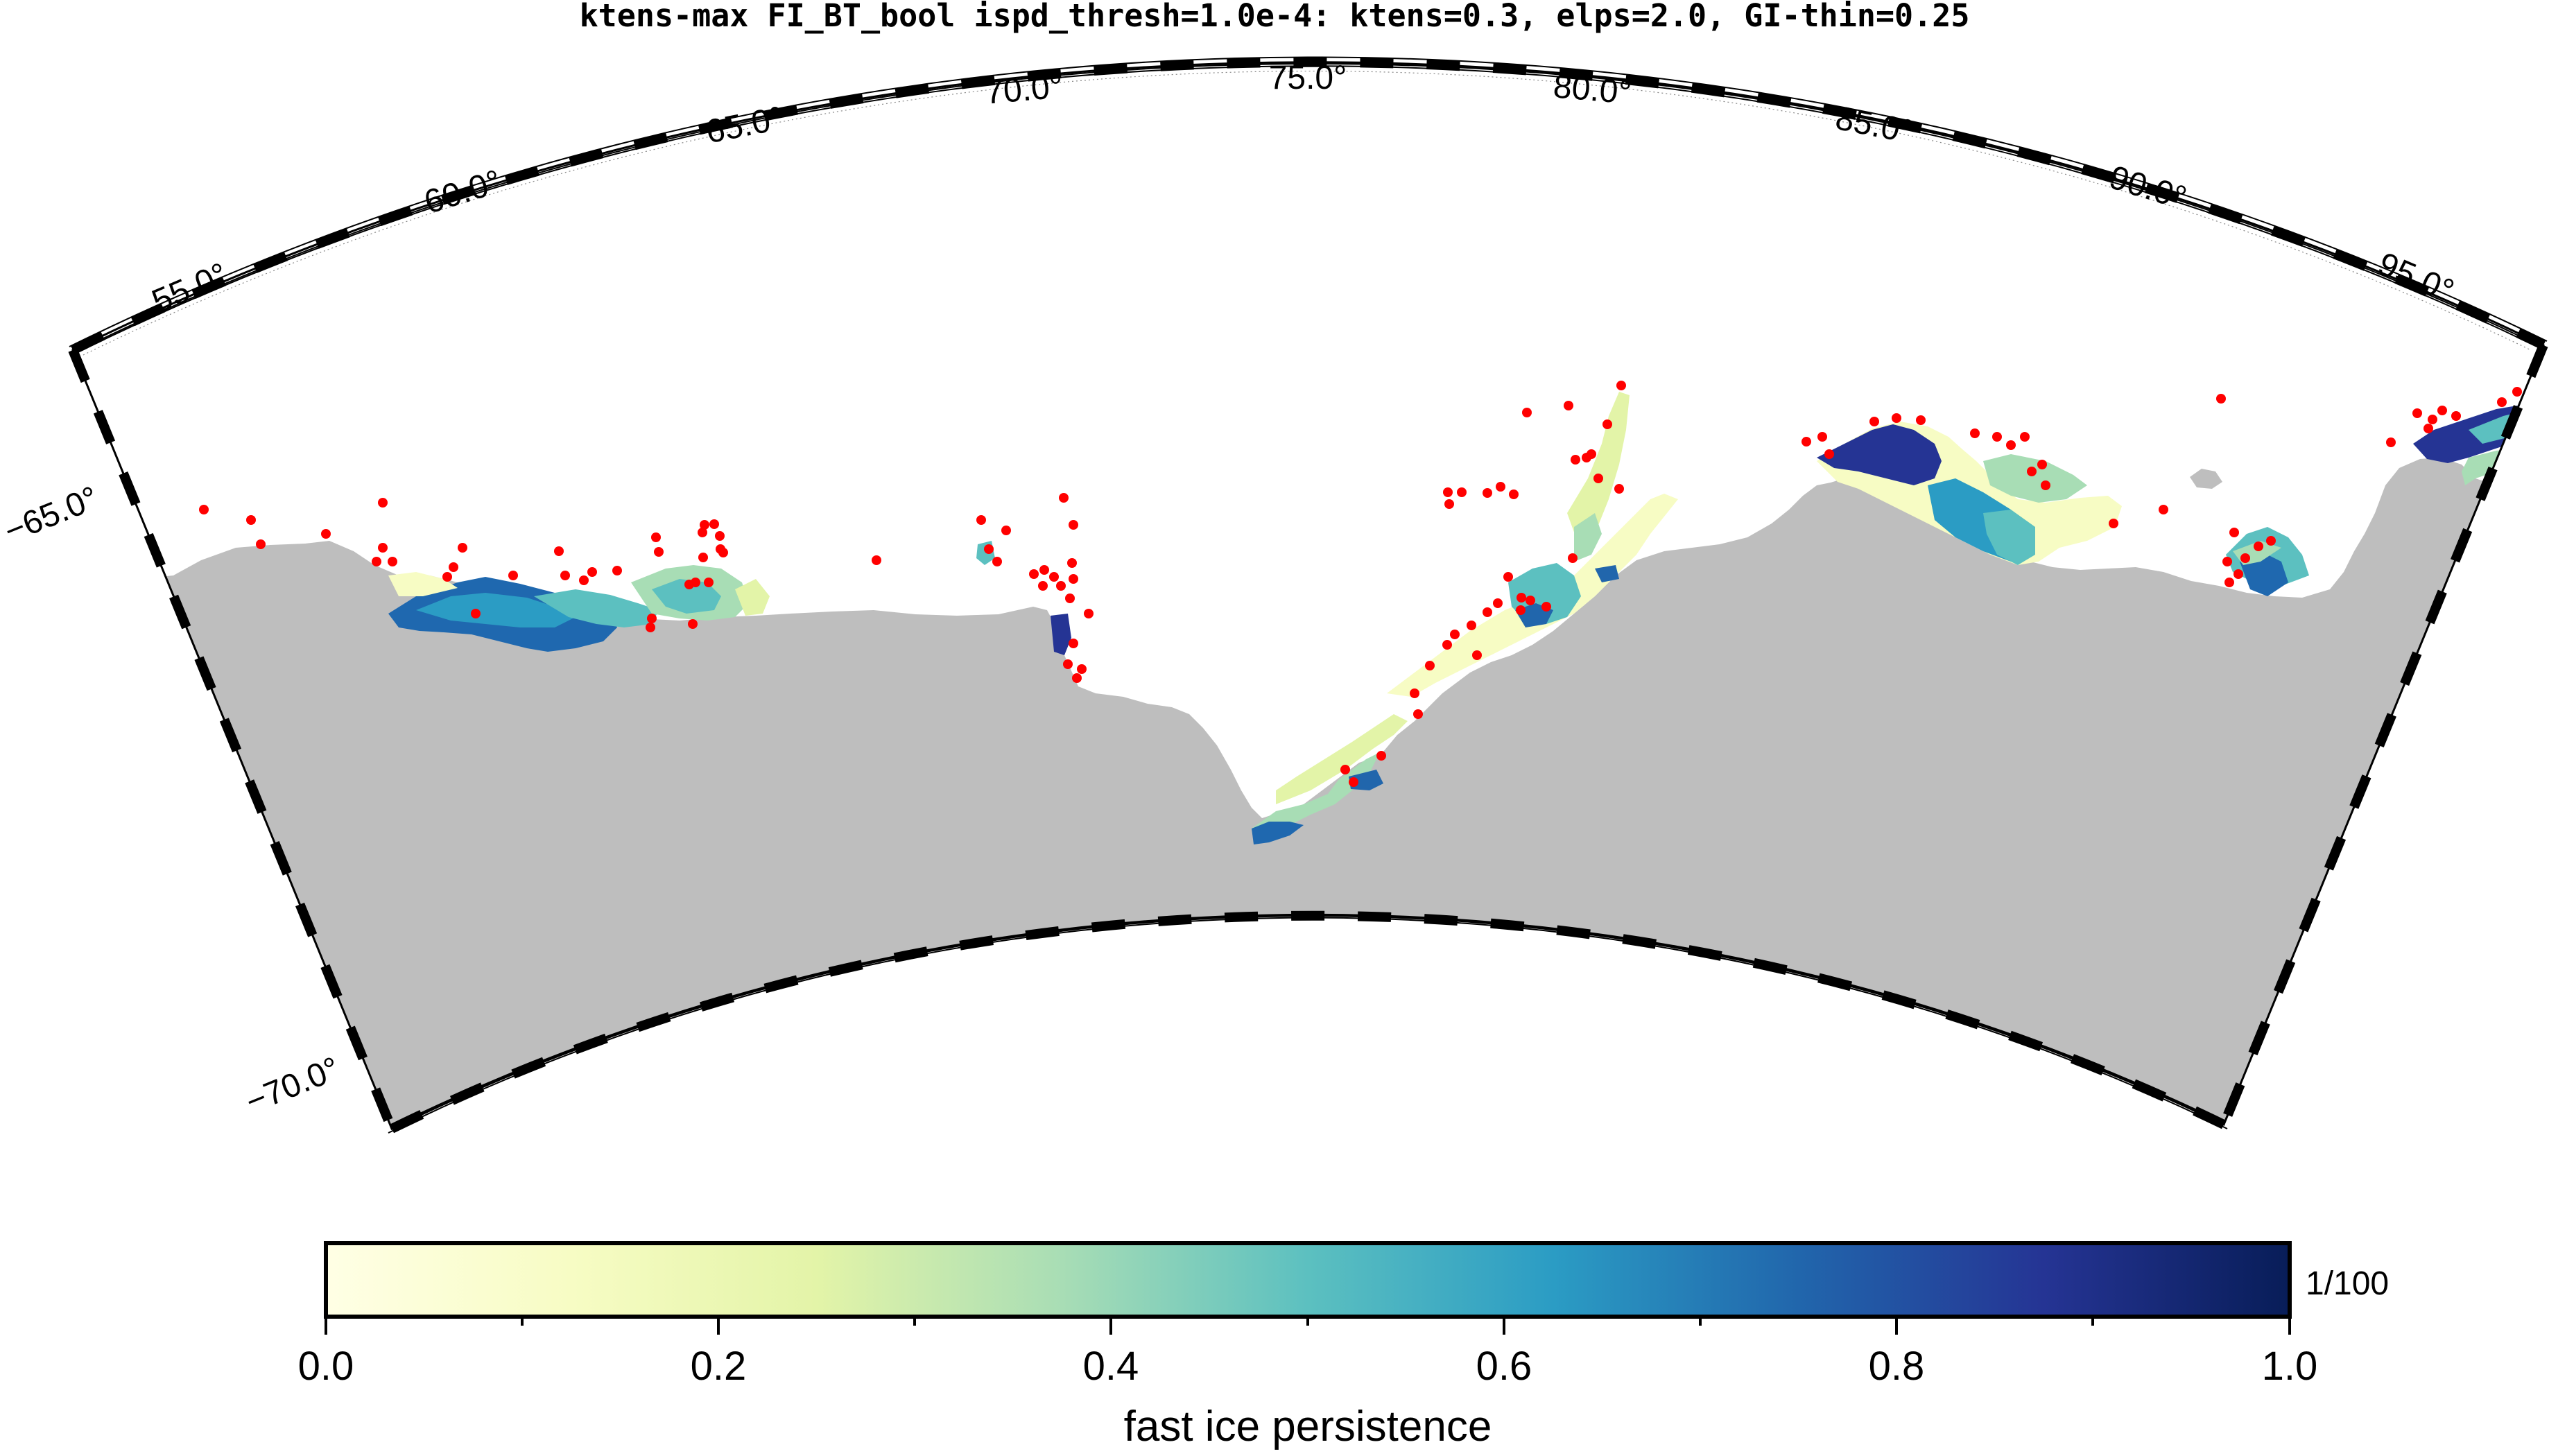 This screenshot has width=2549, height=1456. Describe the element at coordinates (1308, 1426) in the screenshot. I see `colorbar-label: fast ice persistence` at that location.